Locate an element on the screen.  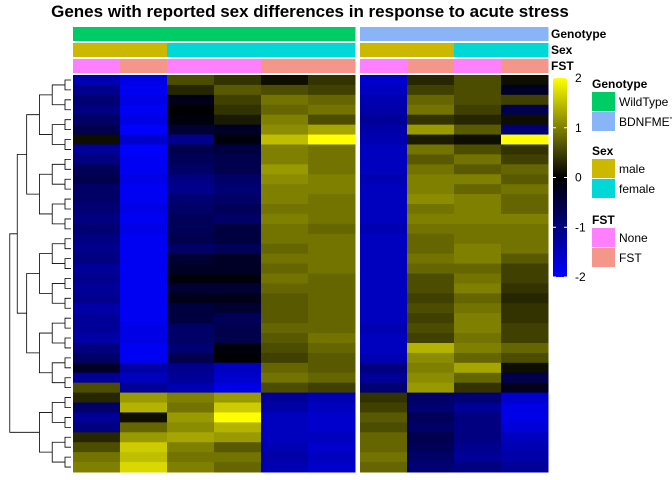
legend-swatch is located at coordinates (603, 101).